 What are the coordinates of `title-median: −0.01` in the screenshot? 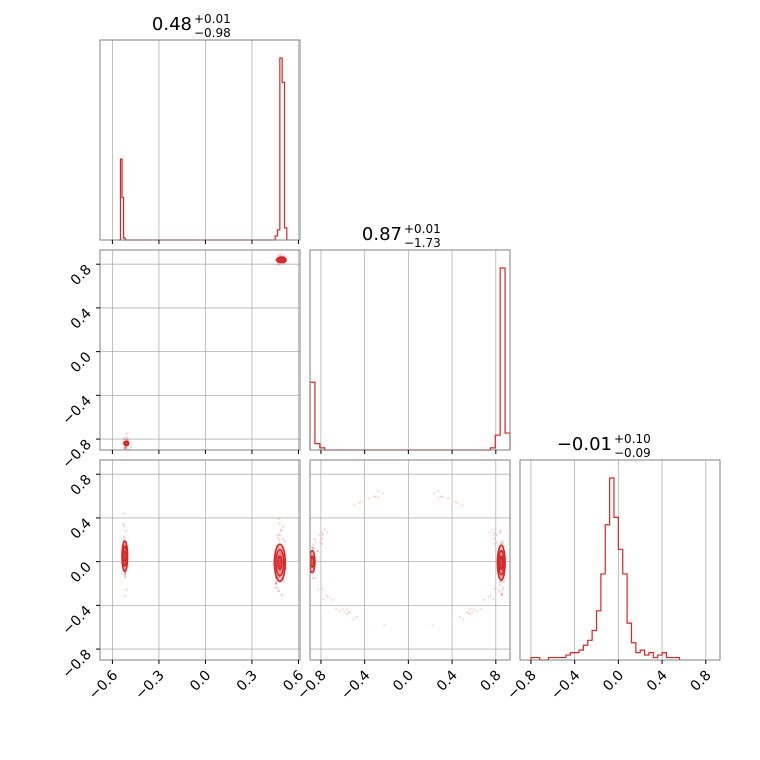 It's located at (584, 444).